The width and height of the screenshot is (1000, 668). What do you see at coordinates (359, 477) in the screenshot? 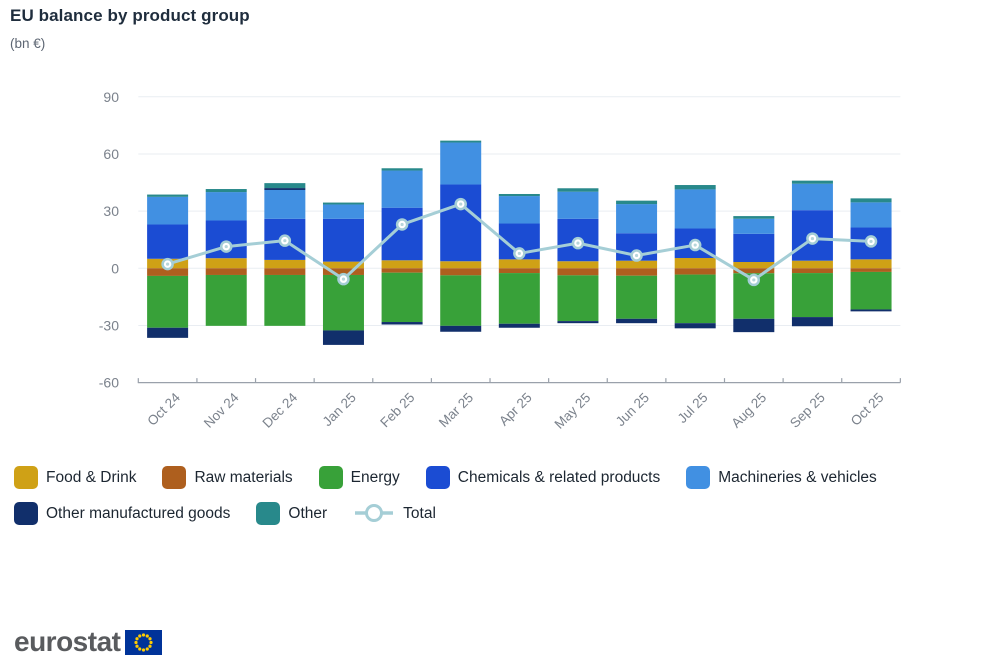
I see `legend-item-energy: Energy` at bounding box center [359, 477].